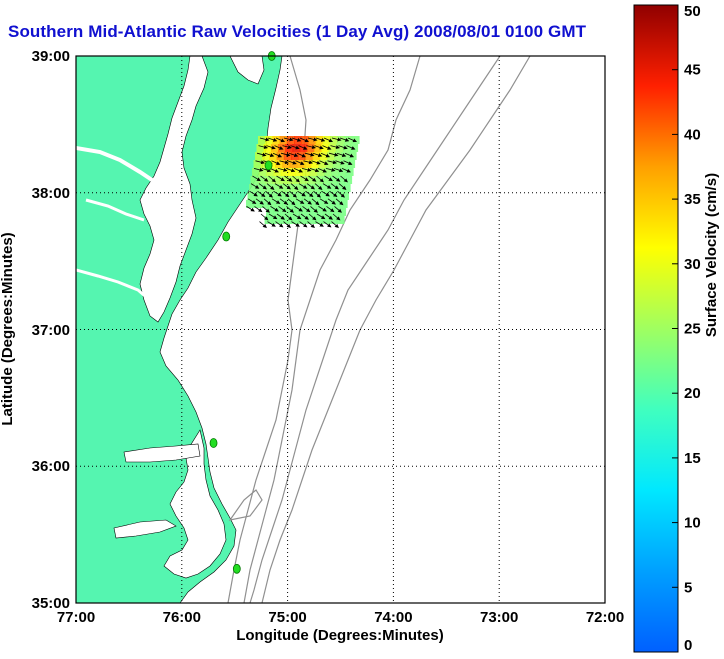  Describe the element at coordinates (51, 193) in the screenshot. I see `y-tick-label: 38:00` at that location.